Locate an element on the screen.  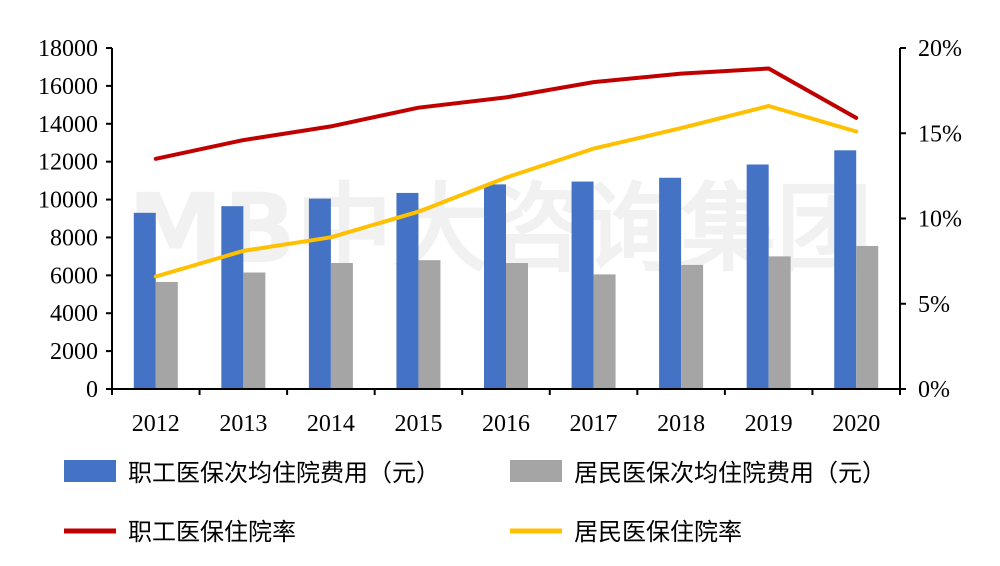
legend-label-2: 居民医保次均住院费用（元） is located at coordinates (730, 473).